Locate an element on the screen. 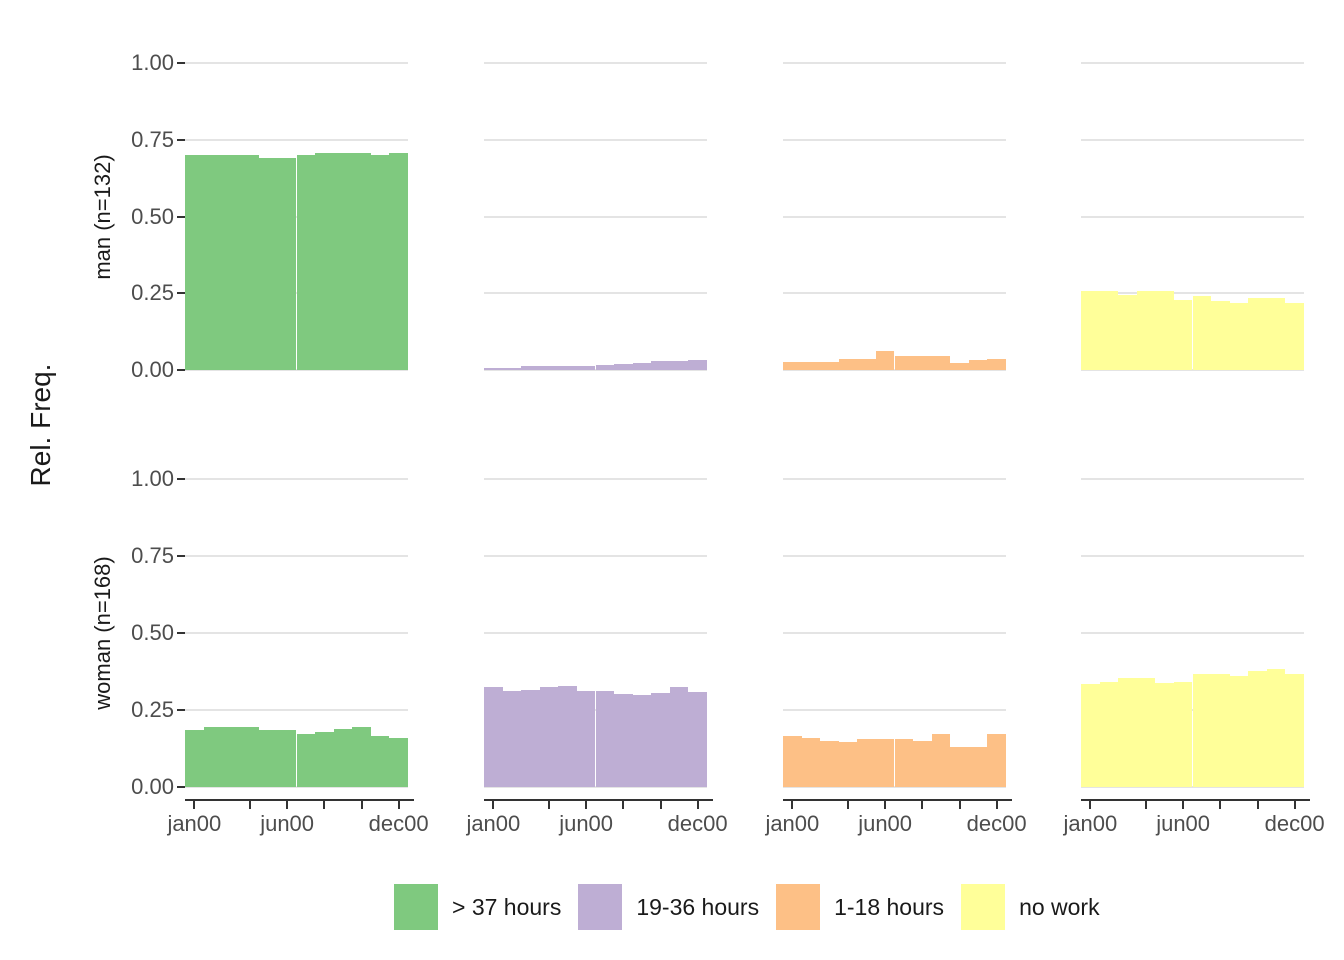 This screenshot has width=1344, height=960. legend-label: 1-18 hours is located at coordinates (889, 906).